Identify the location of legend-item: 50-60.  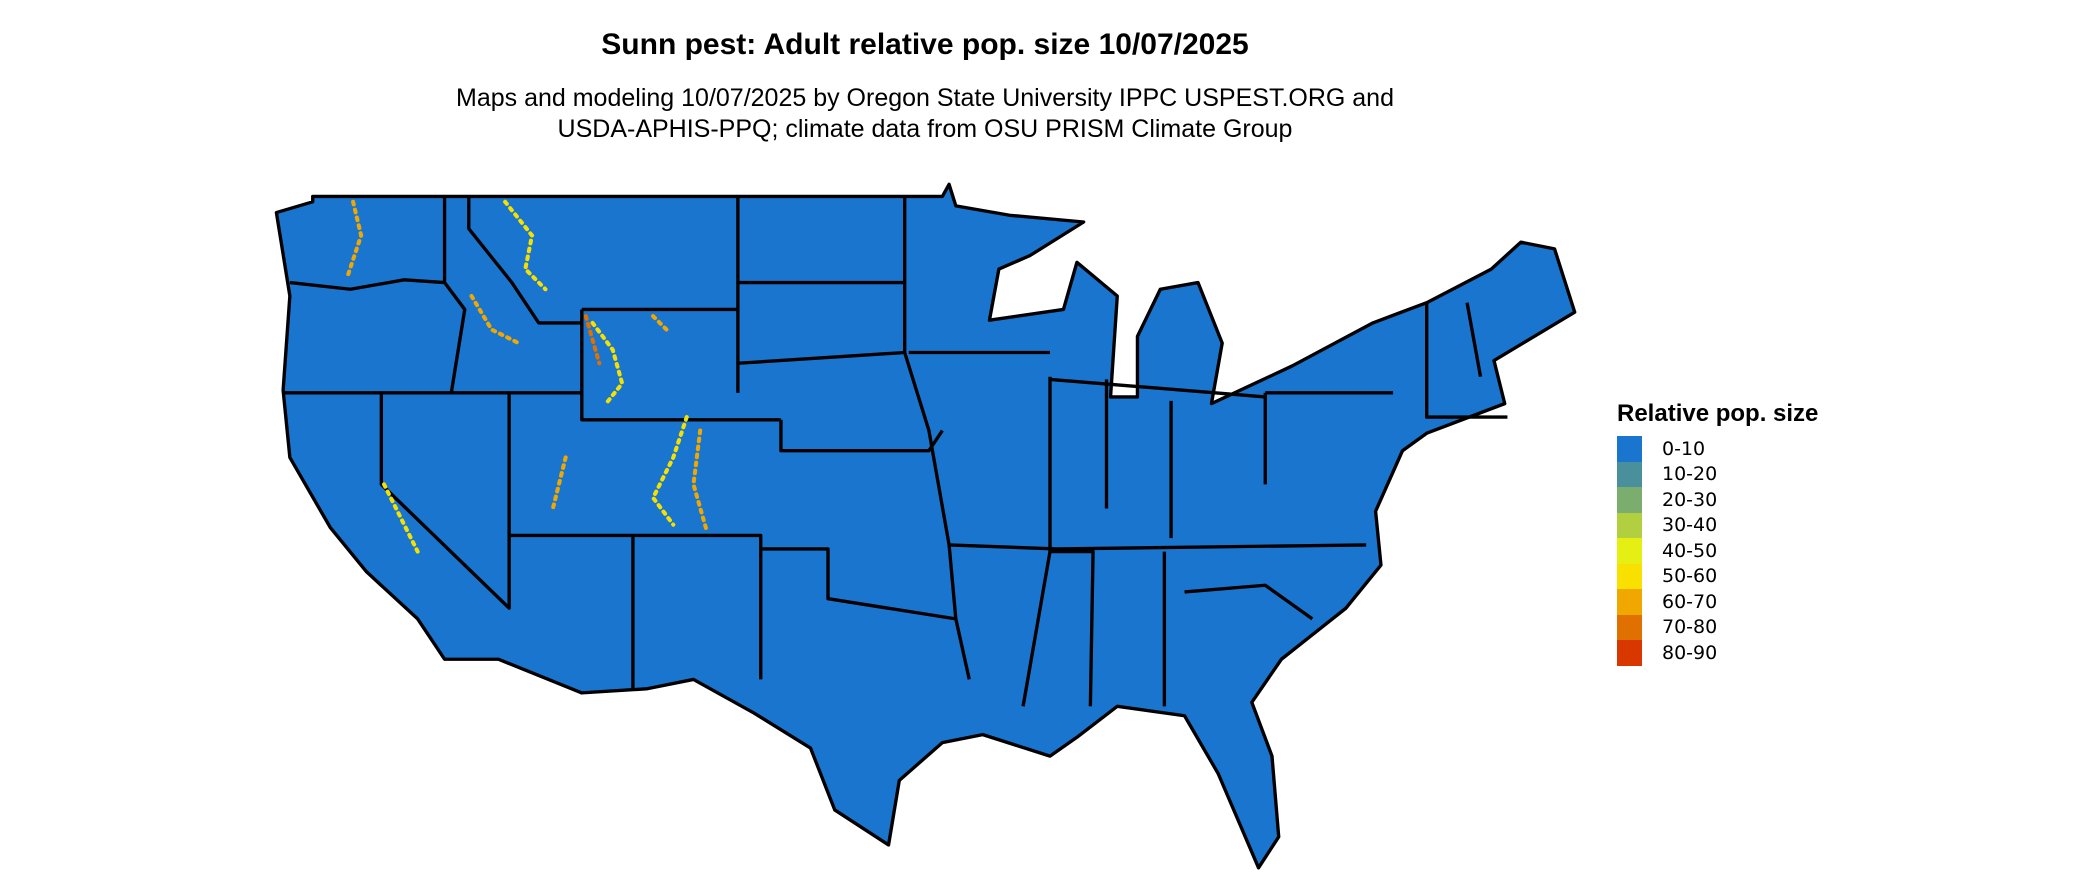
(1717, 576).